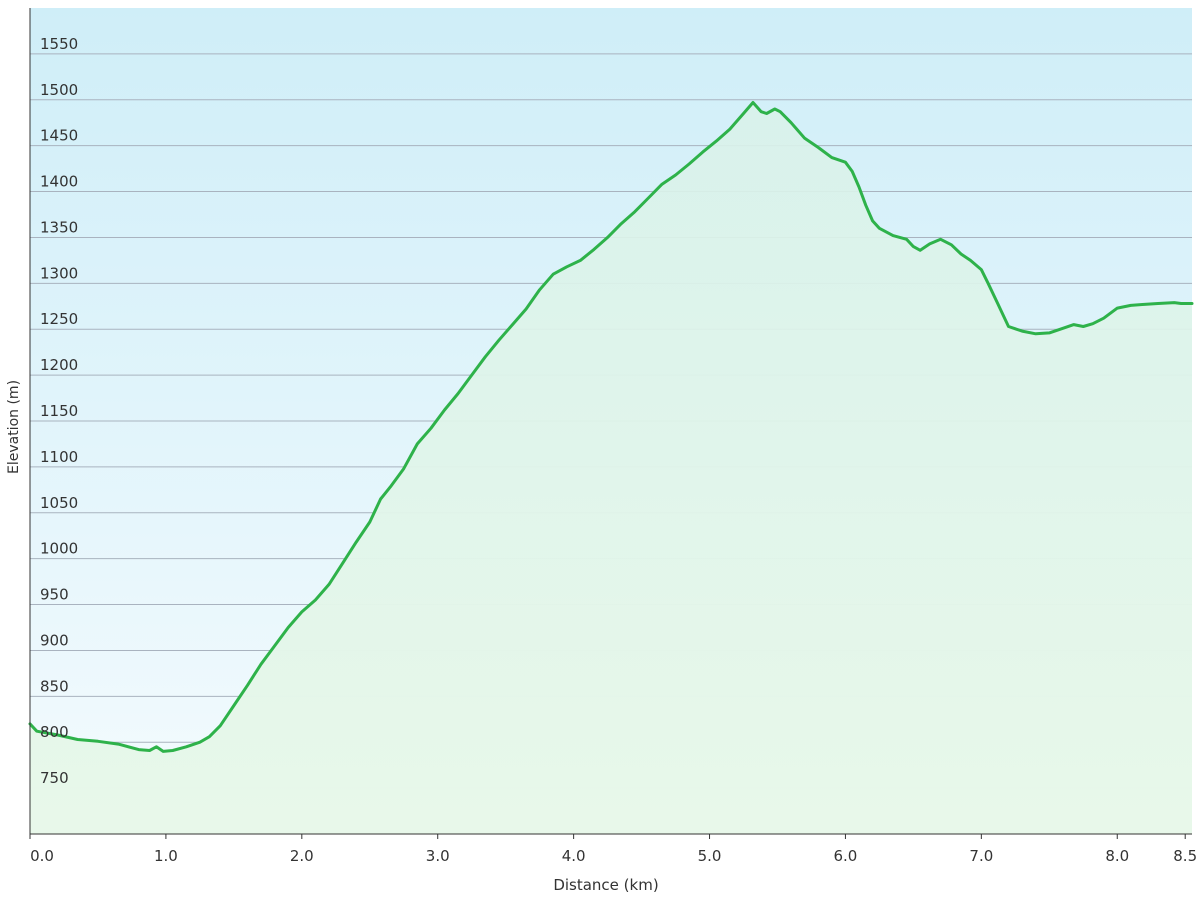  I want to click on x-tick-label-0.0: 0.0, so click(42, 856).